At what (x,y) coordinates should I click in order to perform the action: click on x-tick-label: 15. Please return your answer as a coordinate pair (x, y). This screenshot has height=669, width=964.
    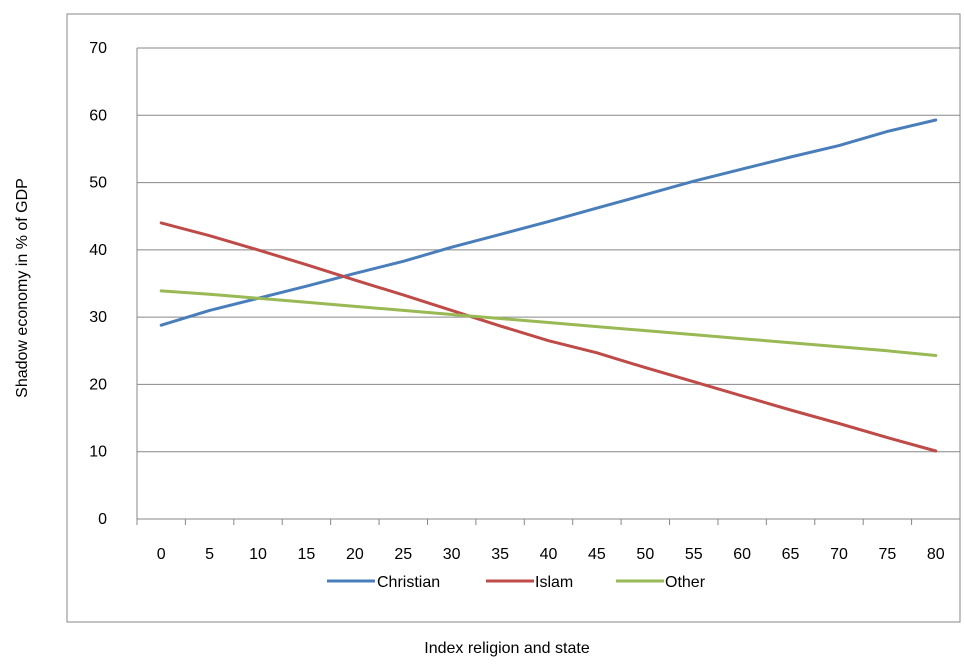
    Looking at the image, I should click on (307, 554).